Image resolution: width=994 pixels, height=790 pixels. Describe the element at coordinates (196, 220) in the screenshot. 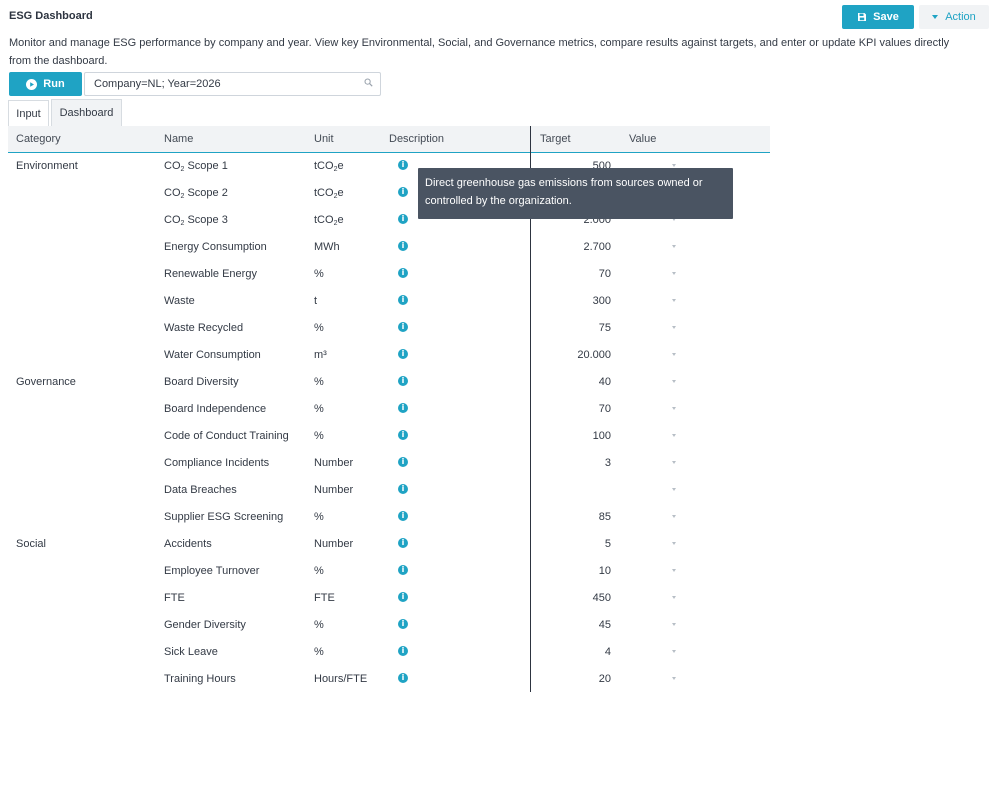

I see `name-cell: CO2 Scope 3` at that location.